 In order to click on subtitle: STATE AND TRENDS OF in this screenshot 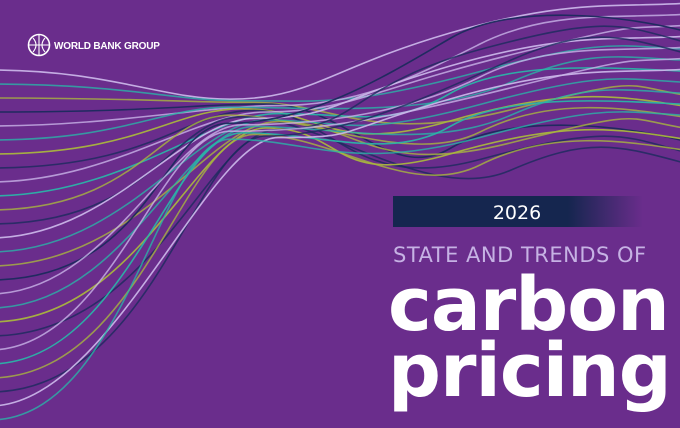, I will do `click(520, 255)`.